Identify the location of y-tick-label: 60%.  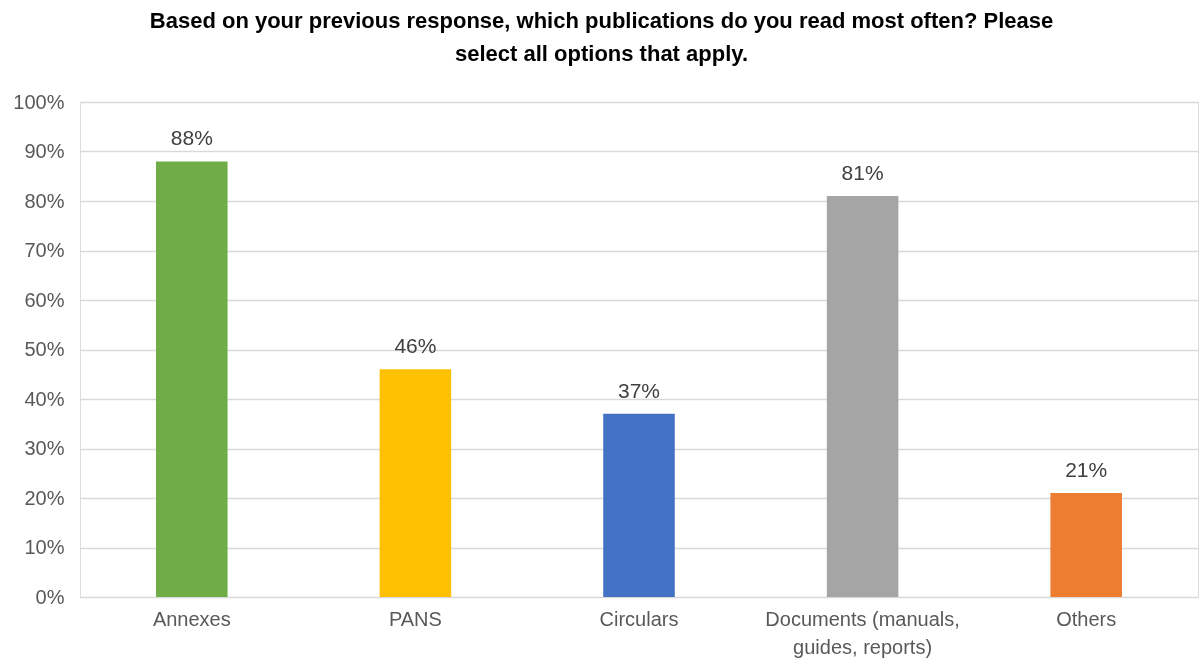
(44, 299).